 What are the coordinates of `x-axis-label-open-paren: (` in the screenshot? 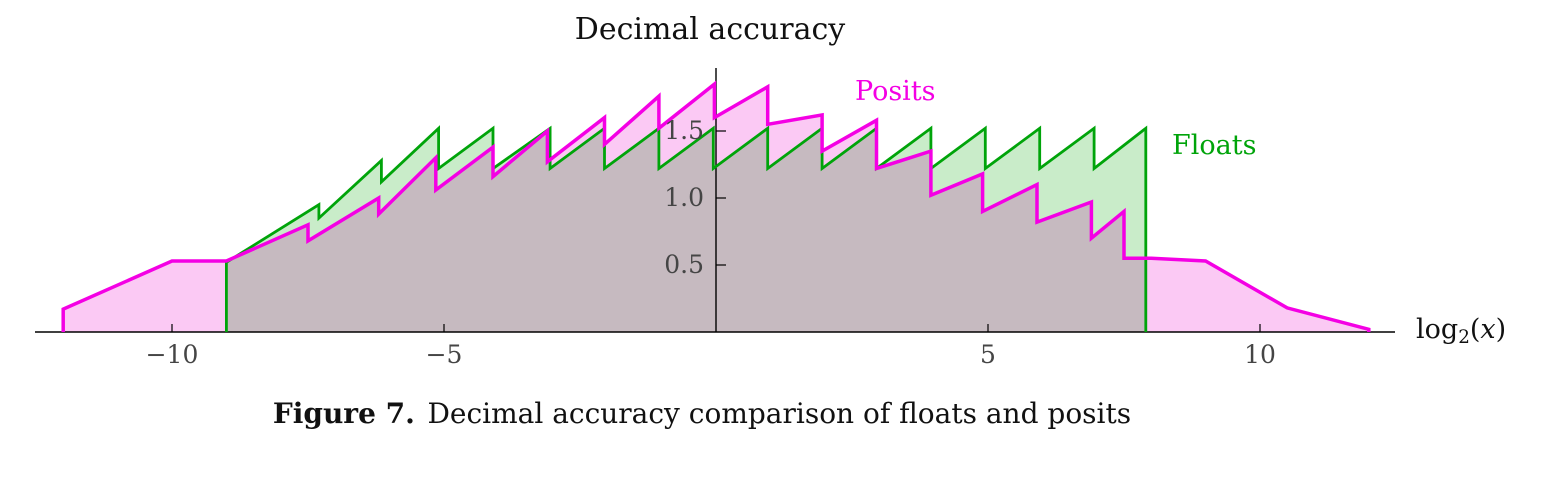 It's located at (1475, 329).